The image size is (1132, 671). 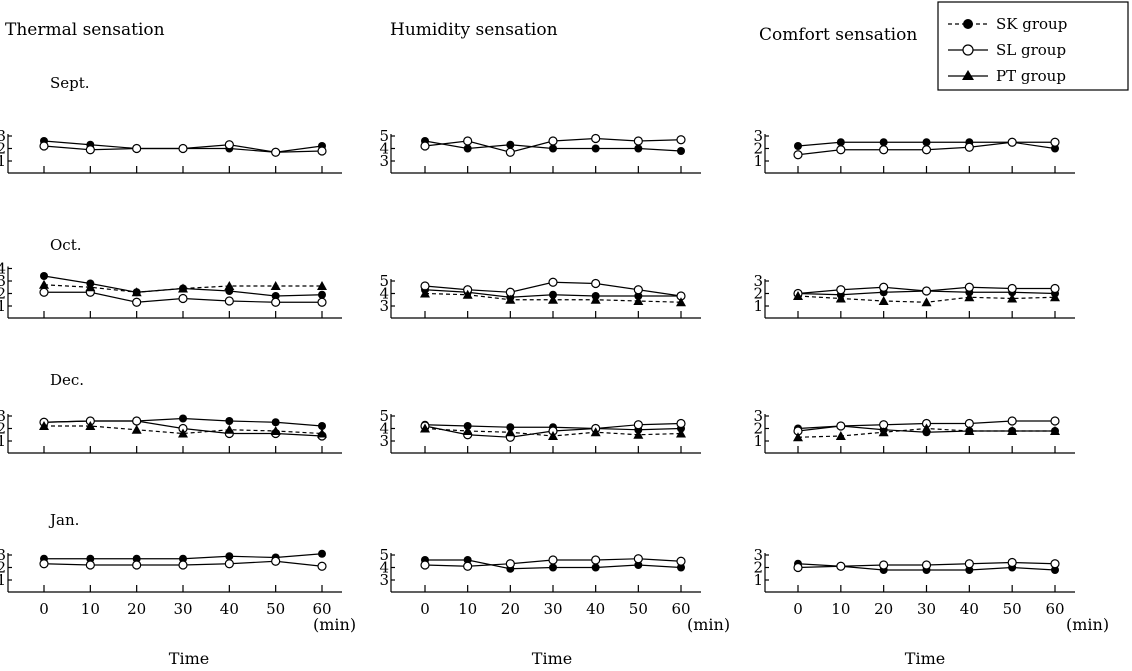 What do you see at coordinates (3, 441) in the screenshot?
I see `y-tick-label-thermal-dec: 1` at bounding box center [3, 441].